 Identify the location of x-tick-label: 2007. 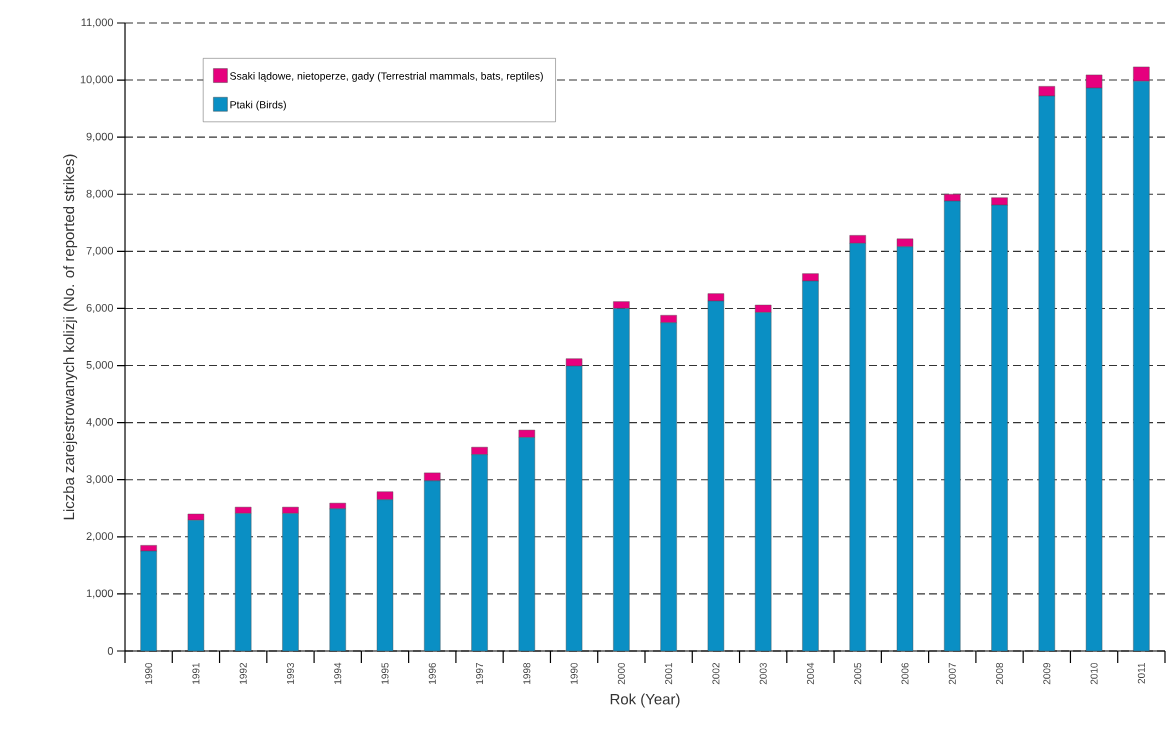
(952, 674).